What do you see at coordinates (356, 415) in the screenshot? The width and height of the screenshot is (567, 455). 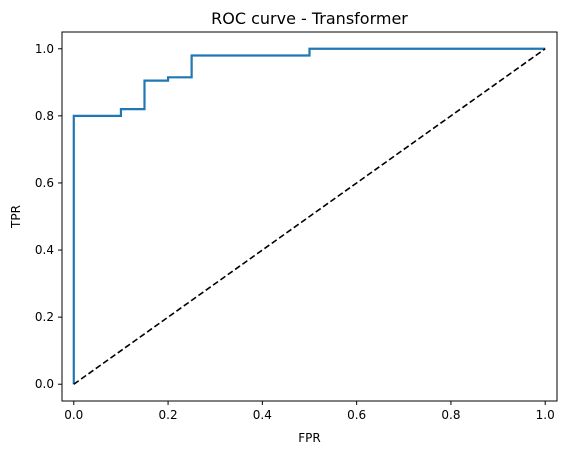 I see `x-tick-label: 0.6` at bounding box center [356, 415].